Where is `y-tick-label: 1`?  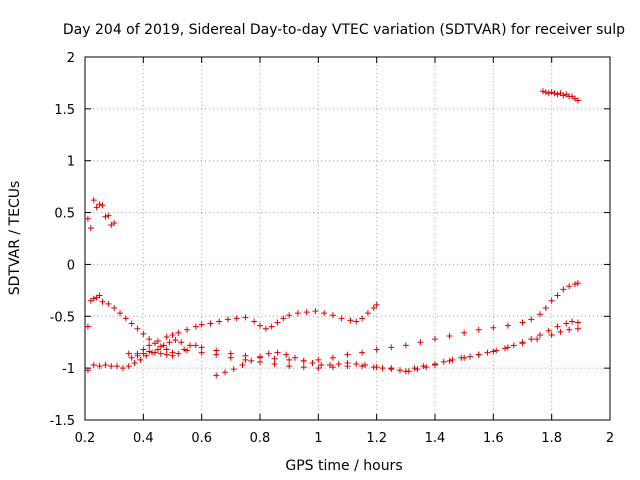 y-tick-label: 1 is located at coordinates (71, 162).